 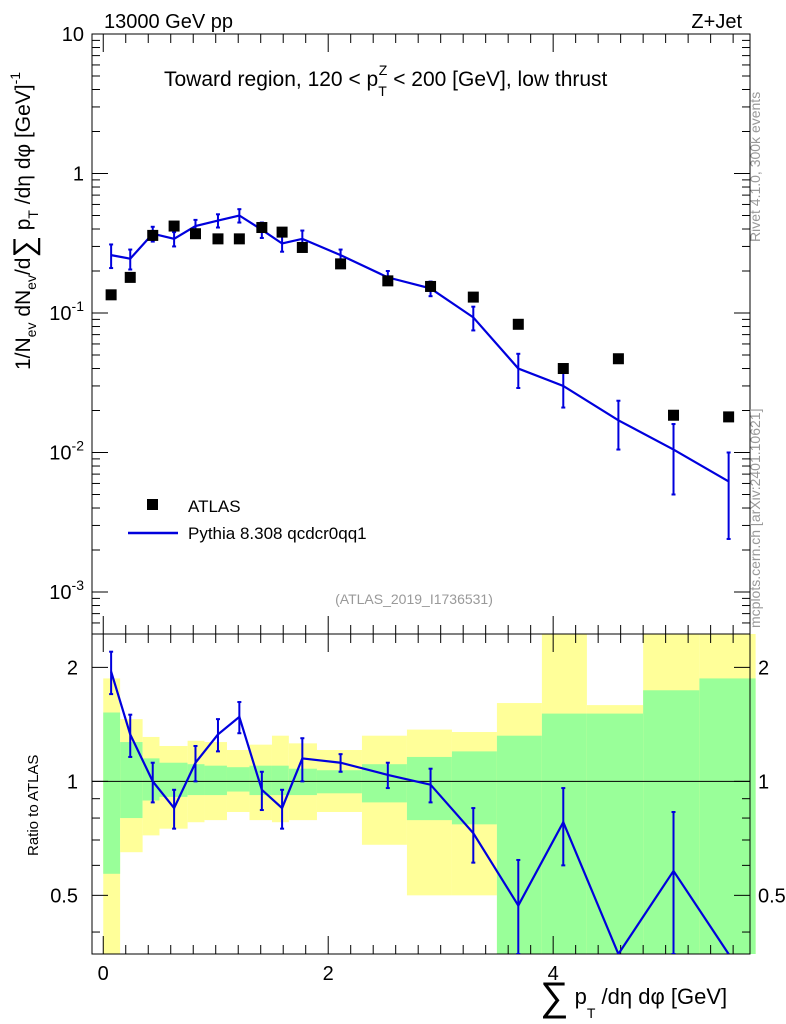 I want to click on ratio-y-axis-label: Ratio to ATLAS, so click(x=33, y=805).